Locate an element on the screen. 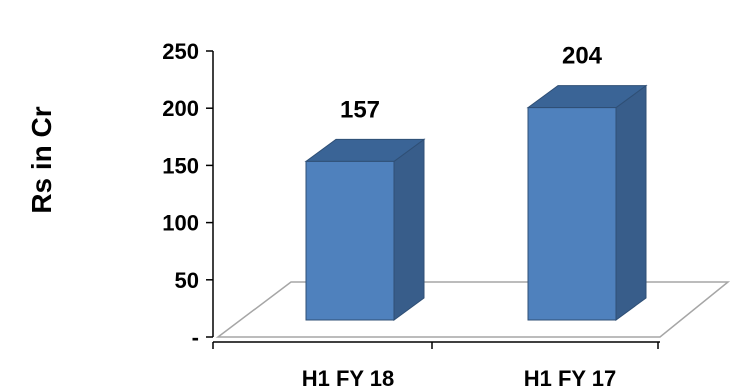 The height and width of the screenshot is (392, 739). data-label: 204 is located at coordinates (582, 56).